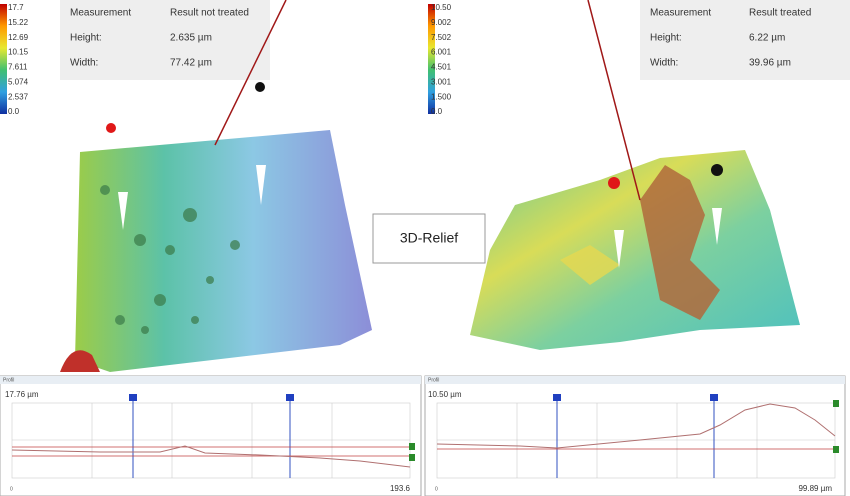 This screenshot has width=850, height=496. Describe the element at coordinates (211, 440) in the screenshot. I see `profile-grid` at that location.